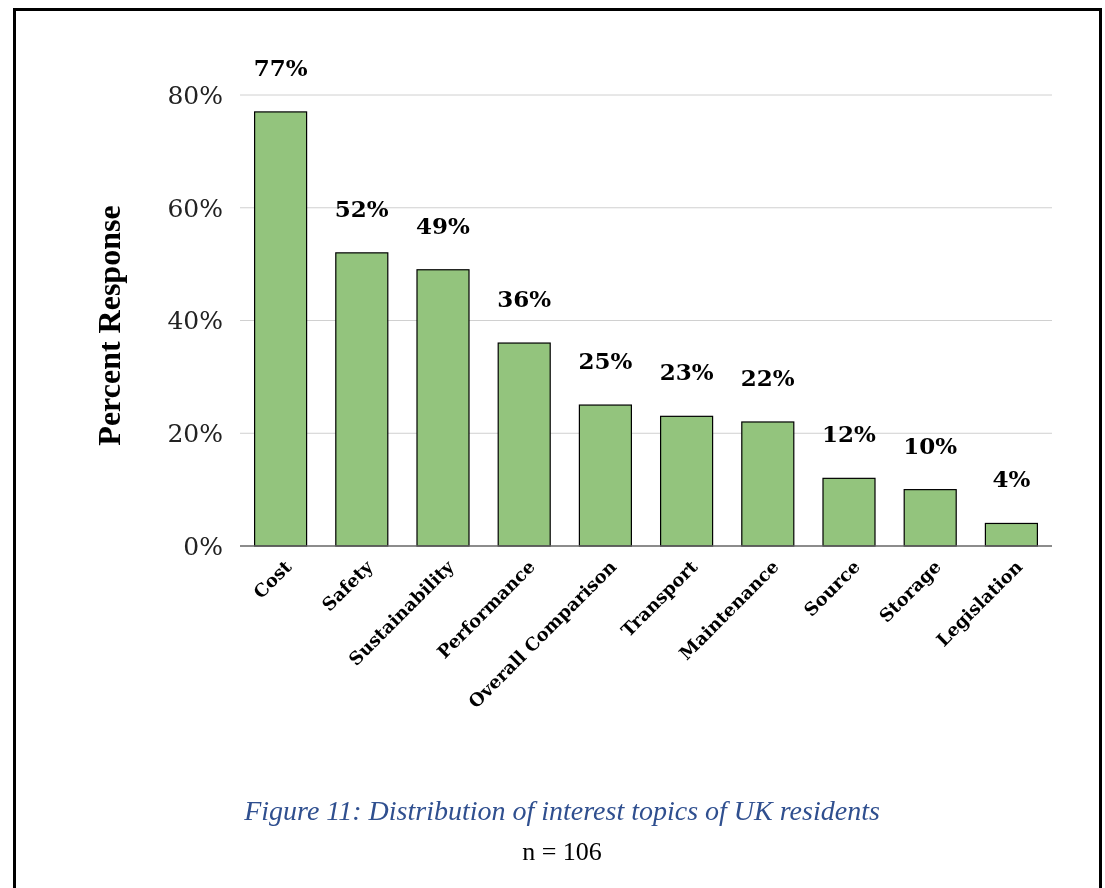  I want to click on data-label: 22%, so click(767, 377).